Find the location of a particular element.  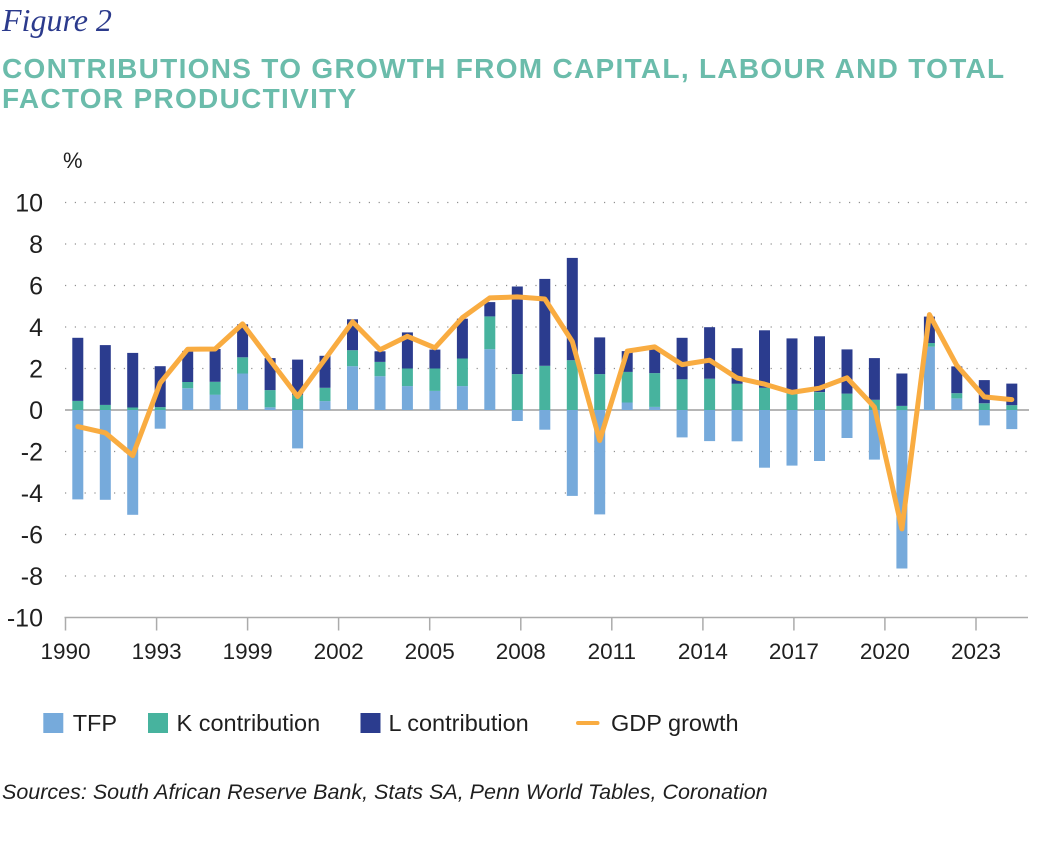

svg-text: GDP growth is located at coordinates (675, 723).